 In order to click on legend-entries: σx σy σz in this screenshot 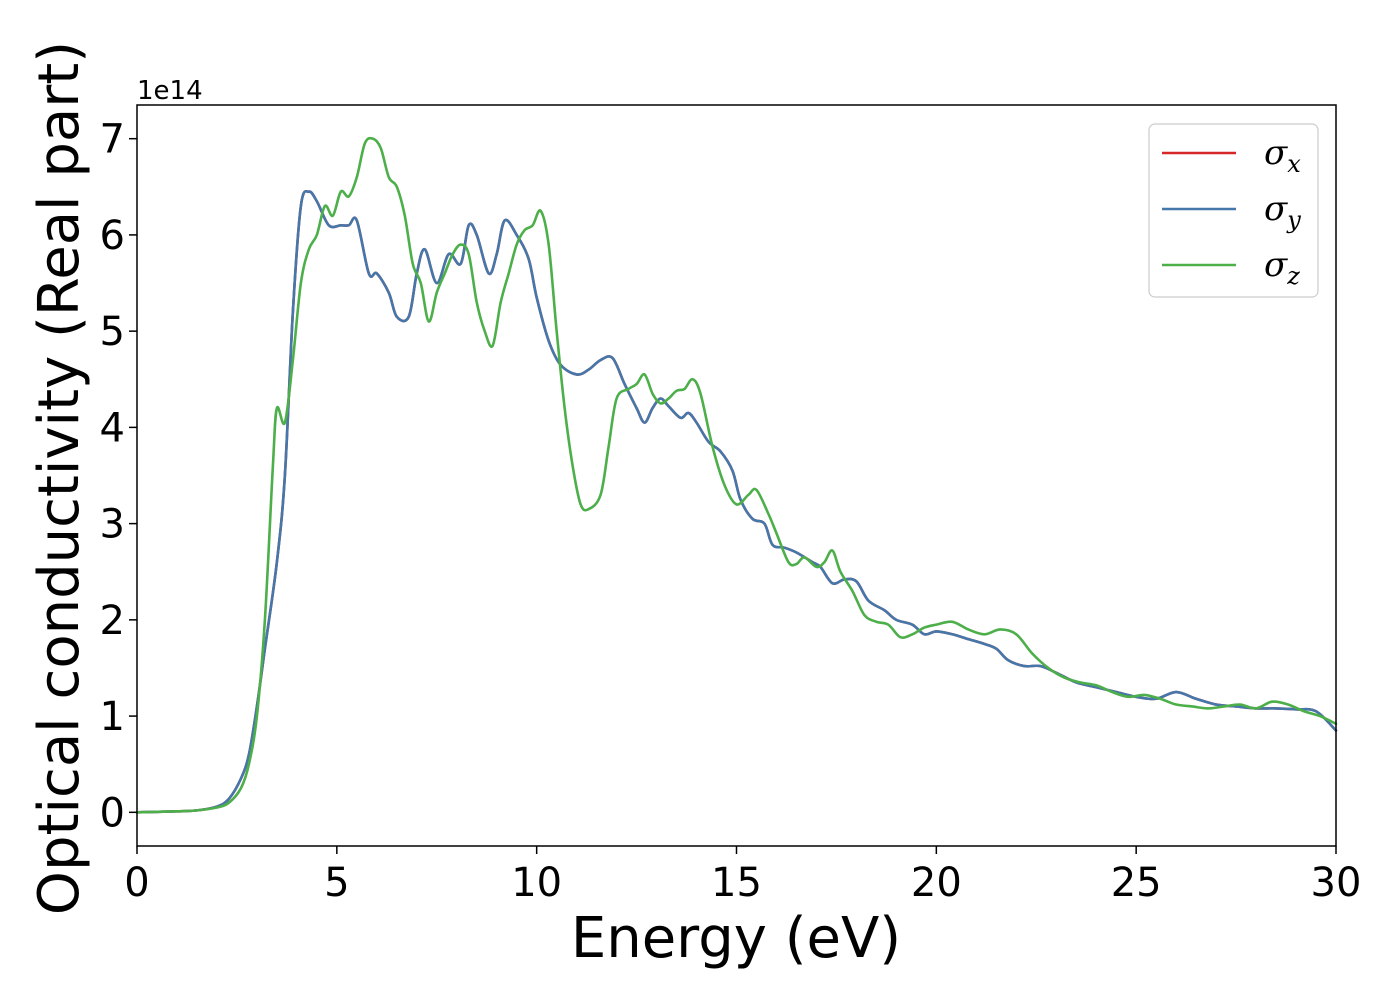, I will do `click(1231, 211)`.